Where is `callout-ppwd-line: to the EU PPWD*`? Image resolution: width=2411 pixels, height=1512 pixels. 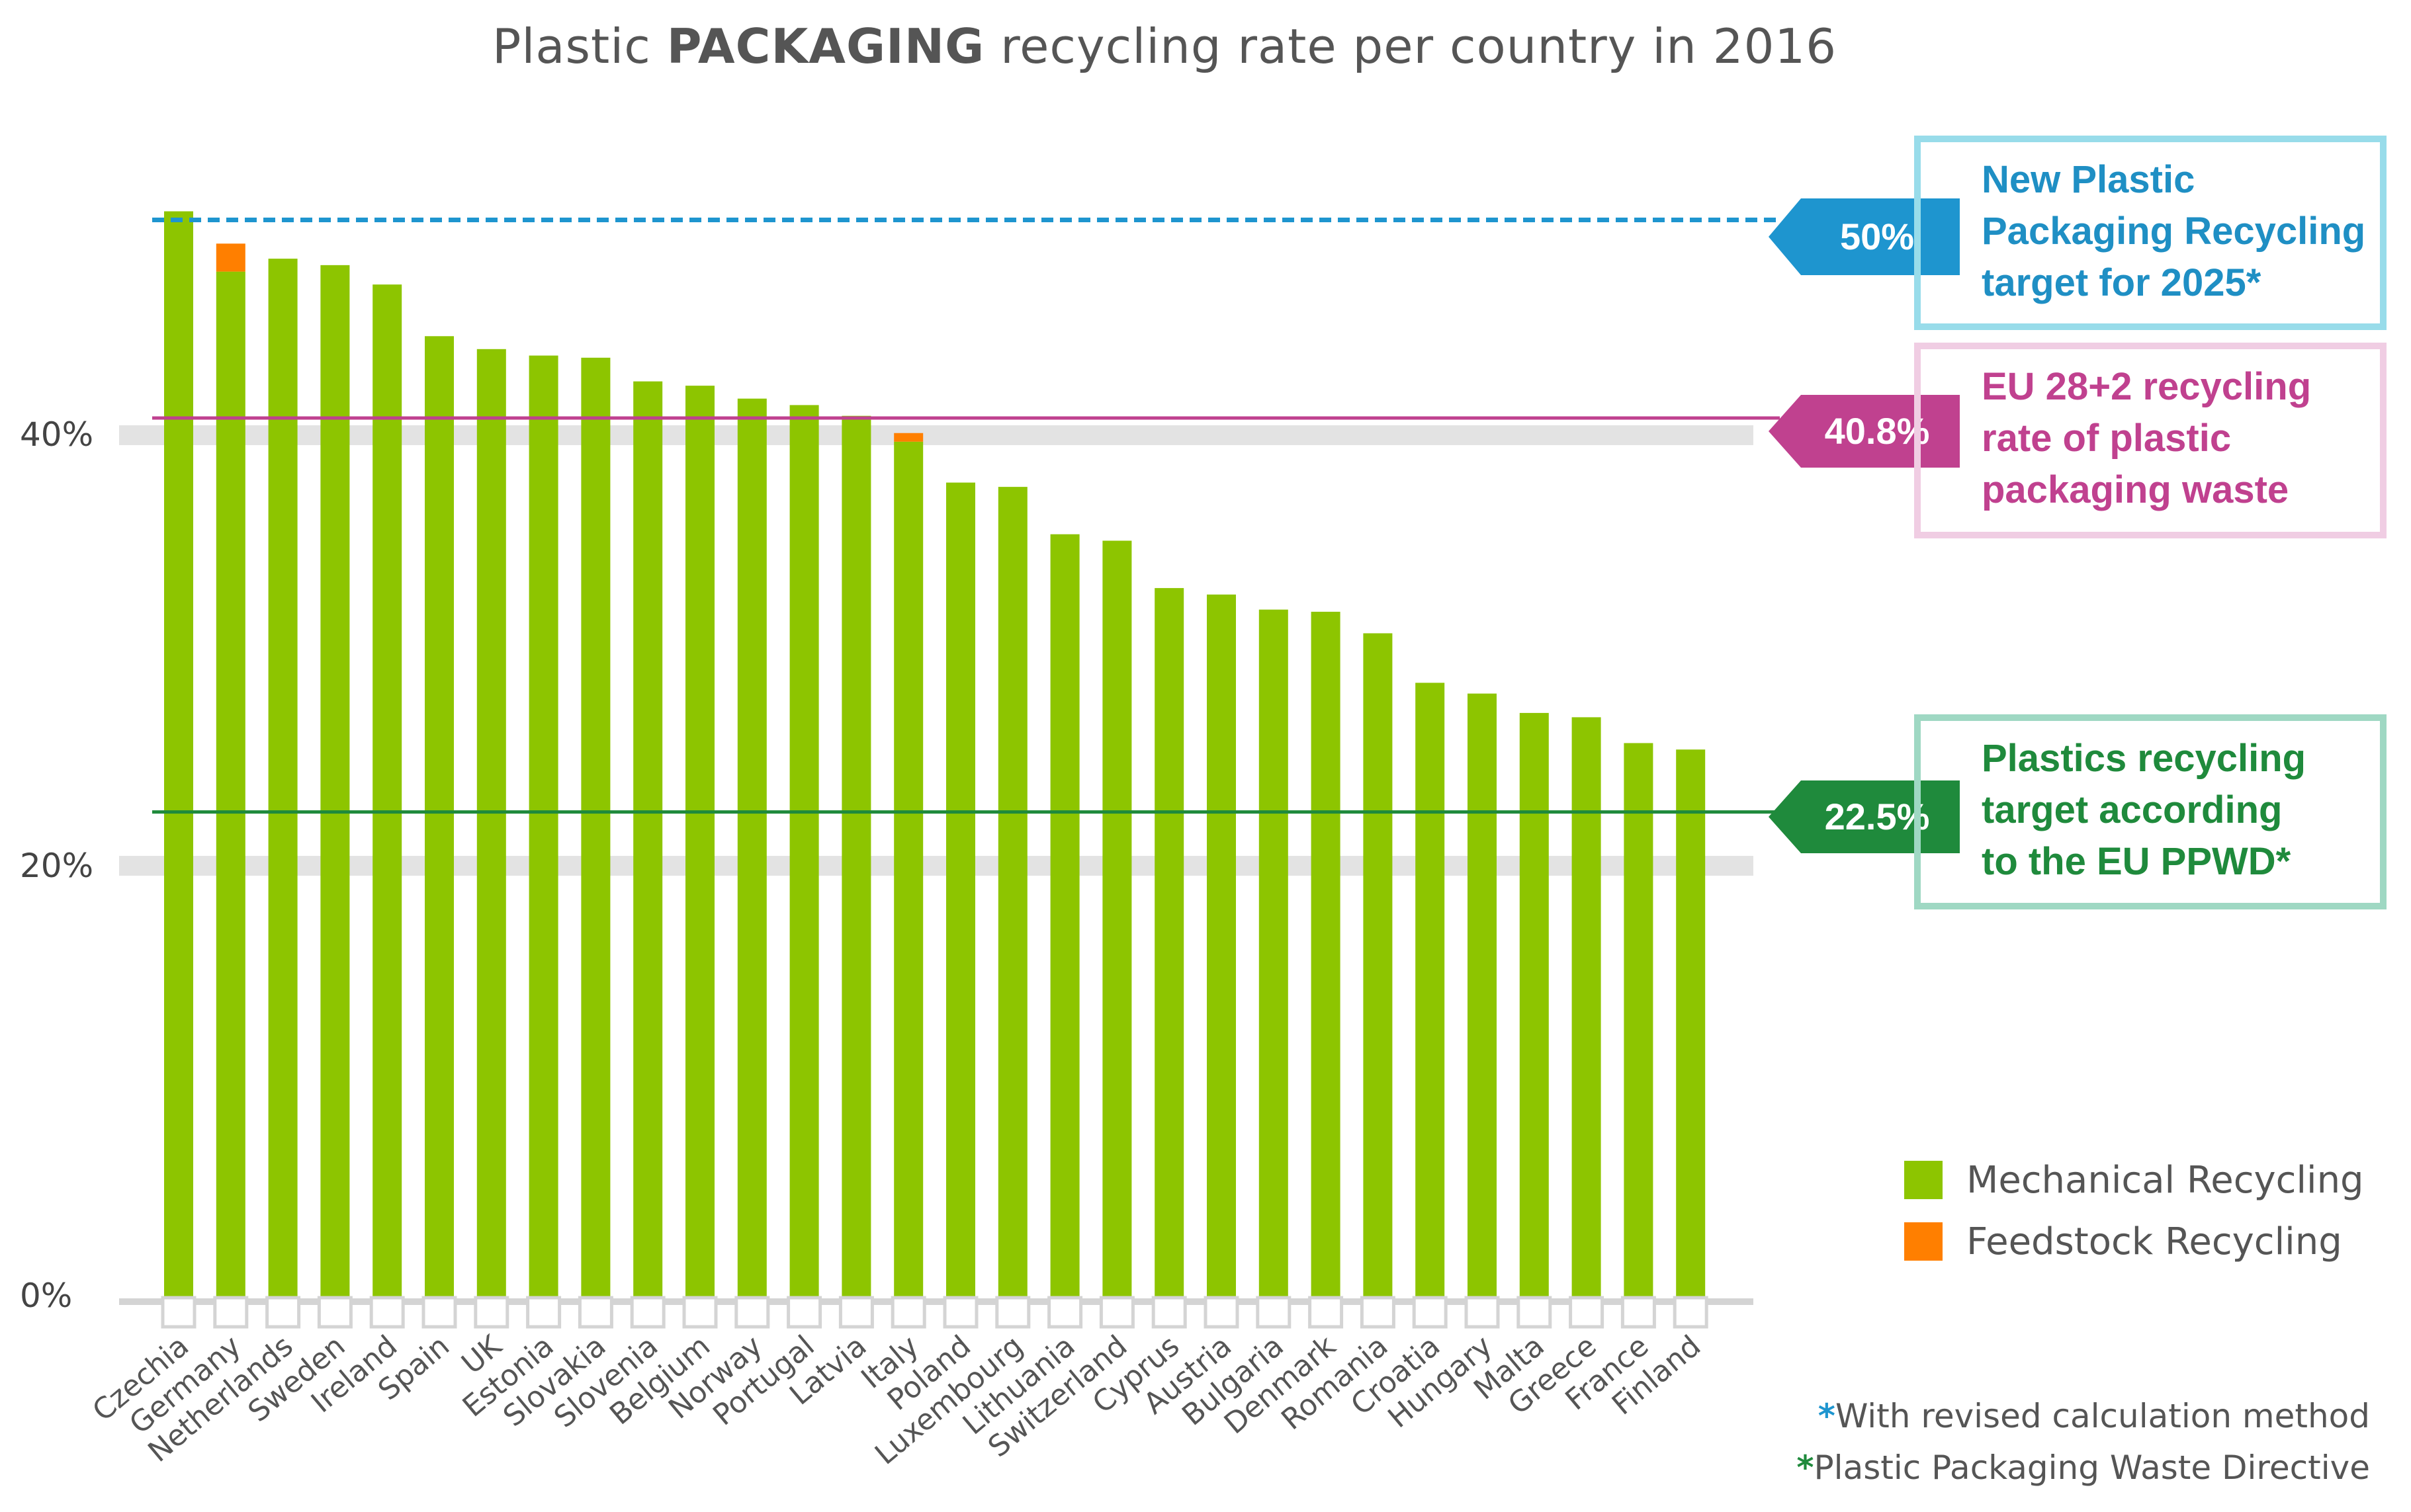 callout-ppwd-line: to the EU PPWD* is located at coordinates (2137, 861).